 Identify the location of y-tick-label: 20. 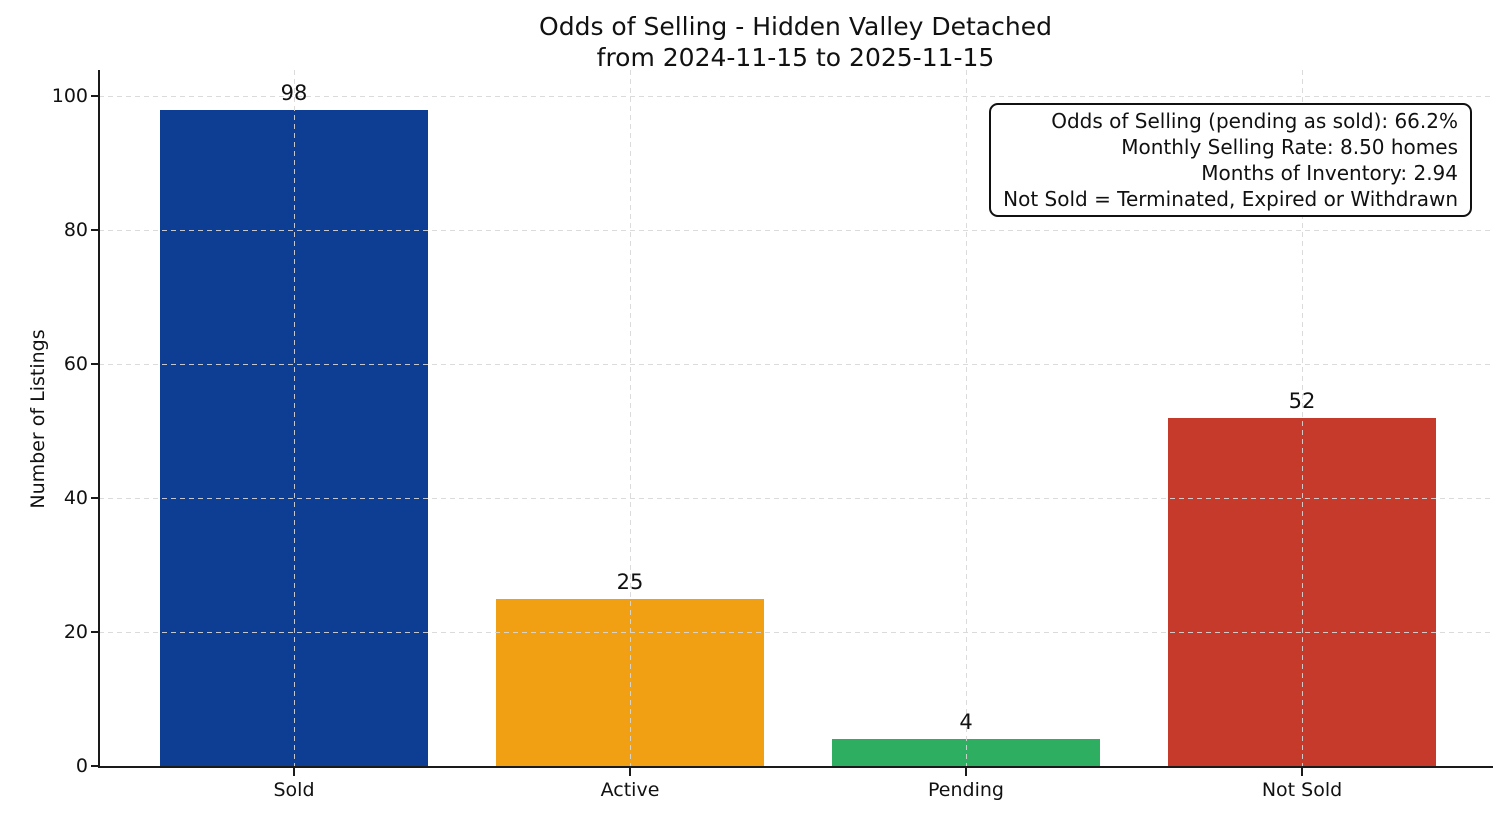
(75, 631).